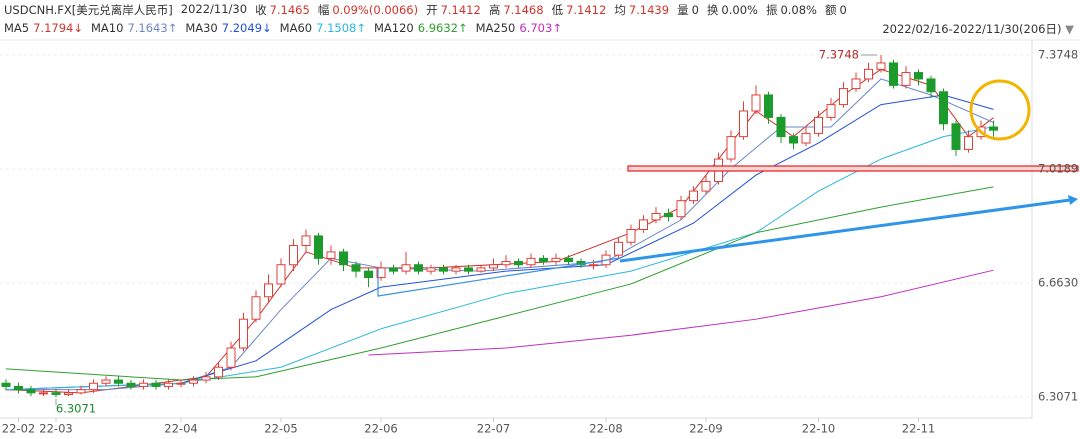 The width and height of the screenshot is (1080, 439). What do you see at coordinates (78, 28) in the screenshot?
I see `ma-trend: ↓` at bounding box center [78, 28].